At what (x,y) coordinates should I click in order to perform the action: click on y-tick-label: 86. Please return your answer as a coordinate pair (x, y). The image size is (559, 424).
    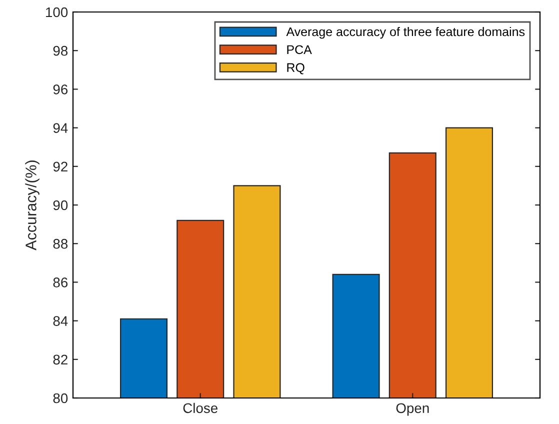
    Looking at the image, I should click on (60, 283).